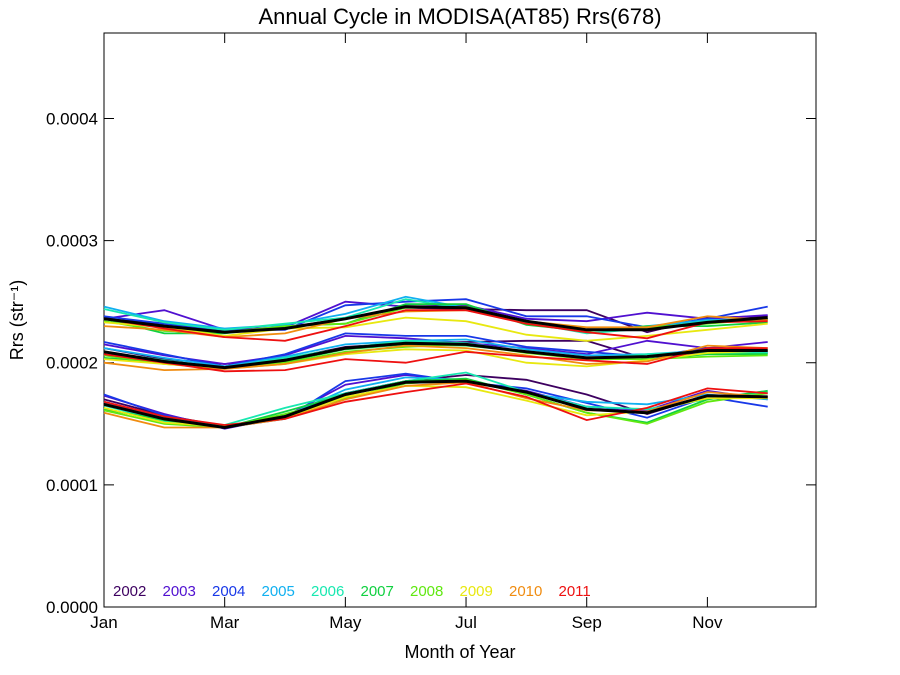 This screenshot has width=900, height=675. Describe the element at coordinates (459, 652) in the screenshot. I see `x-axis-label: Month of Year` at that location.